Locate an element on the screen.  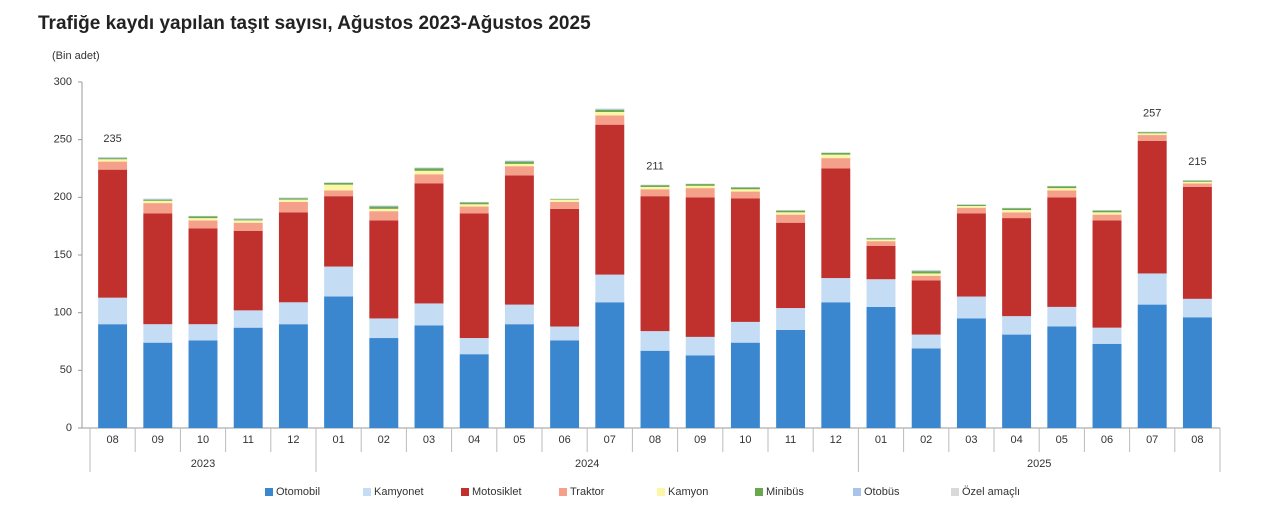
x-tick-label: 06 is located at coordinates (564, 440).